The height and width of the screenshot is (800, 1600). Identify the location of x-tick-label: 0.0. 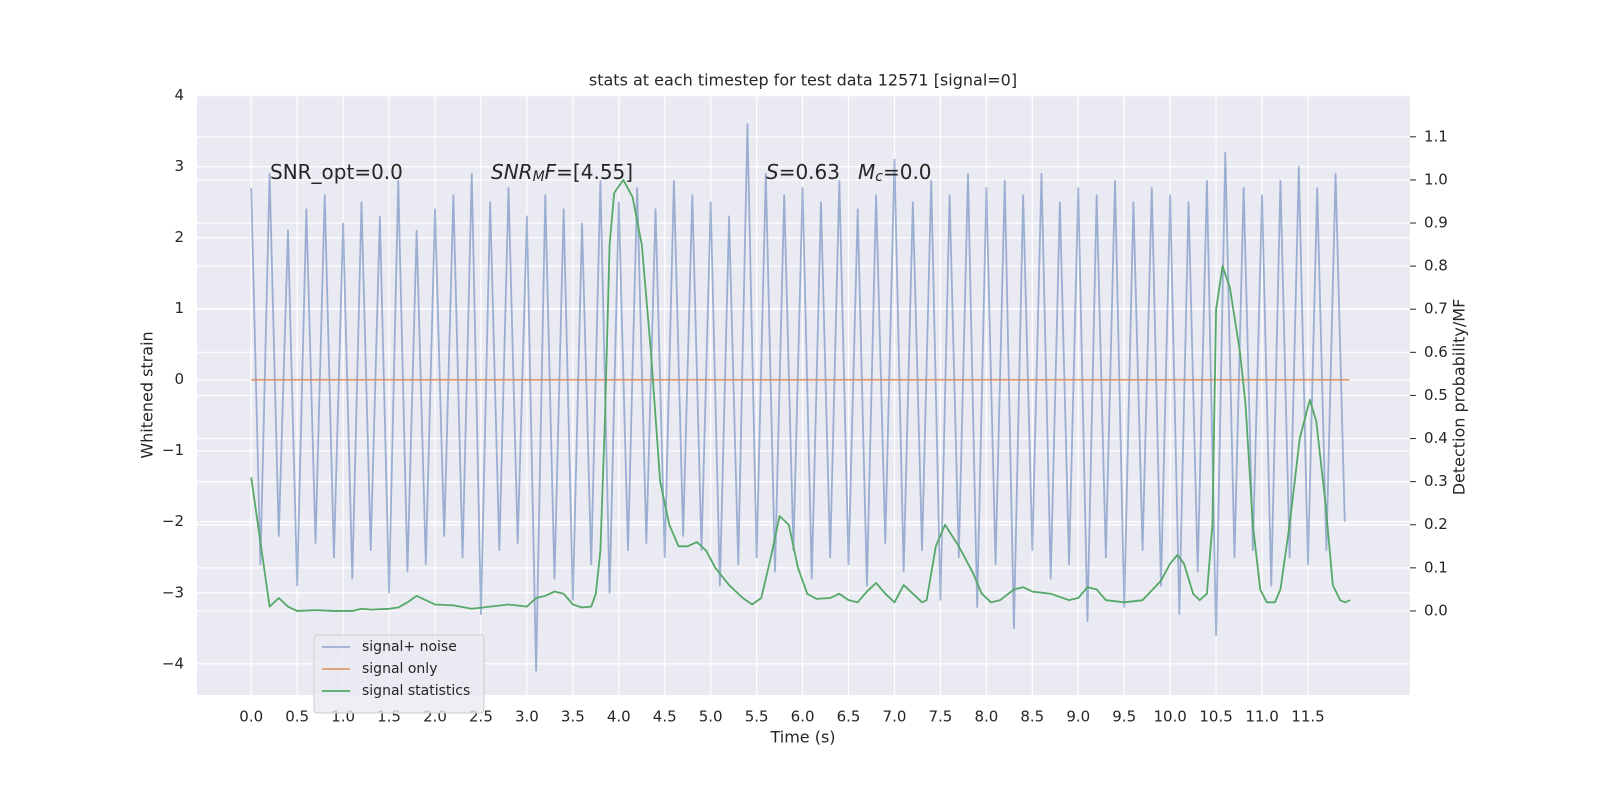
(251, 717).